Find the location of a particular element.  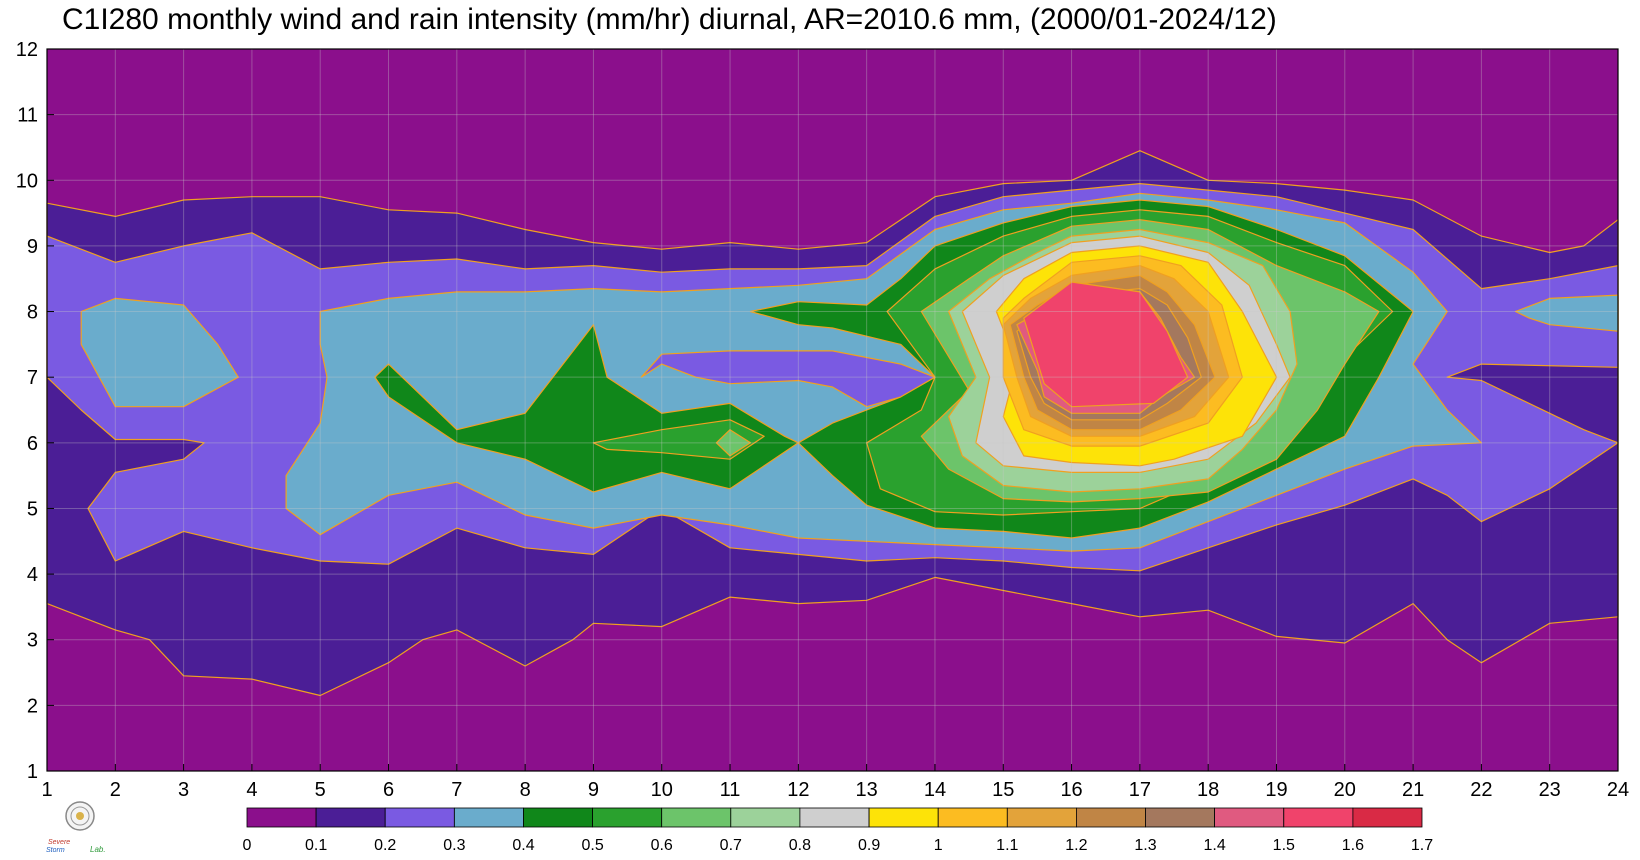

x-tick-label: 9 is located at coordinates (593, 790).